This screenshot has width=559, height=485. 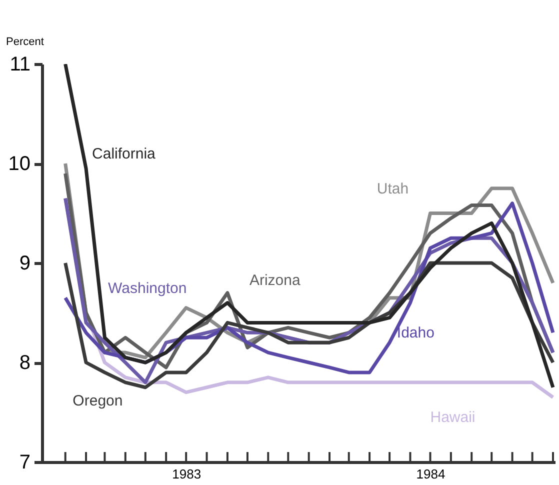 I want to click on x-tick-label: 1984, so click(x=431, y=474).